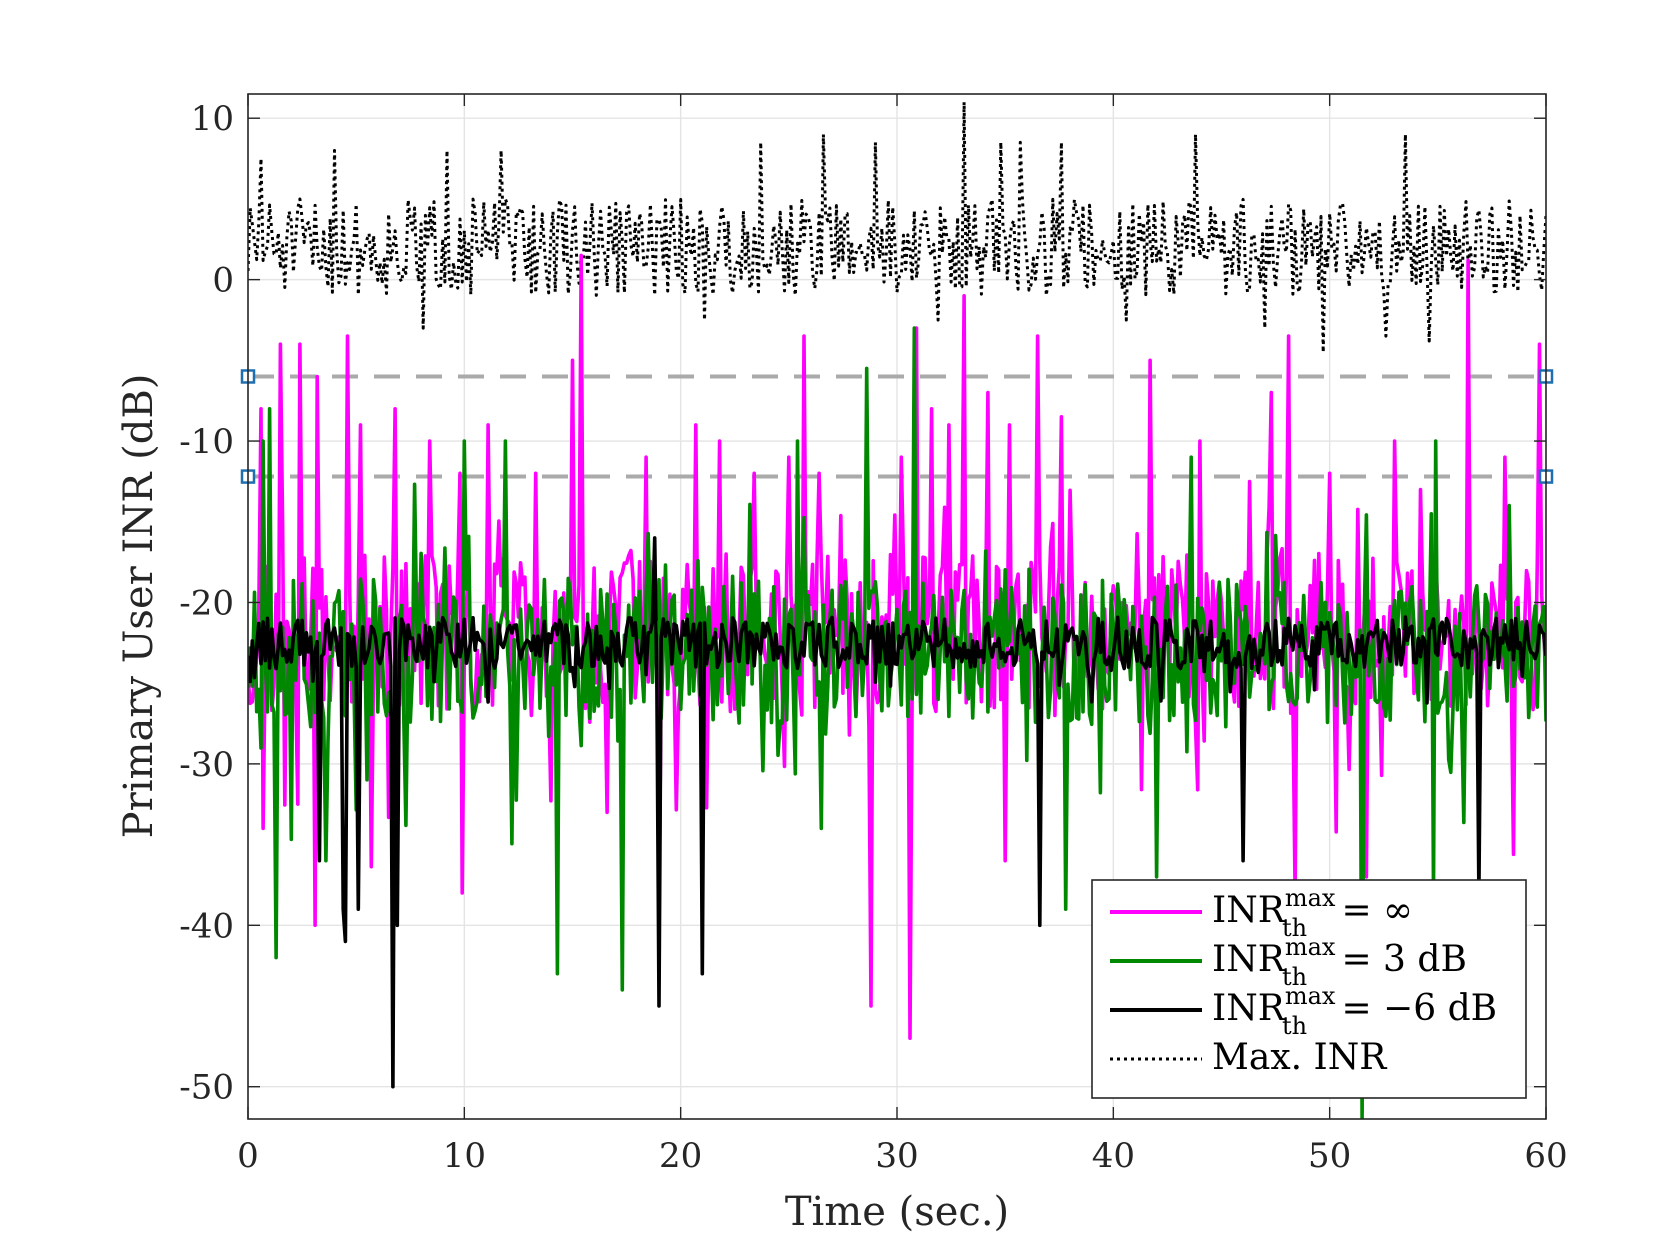 The image size is (1661, 1246). What do you see at coordinates (1545, 1156) in the screenshot?
I see `x-tick-label: 60` at bounding box center [1545, 1156].